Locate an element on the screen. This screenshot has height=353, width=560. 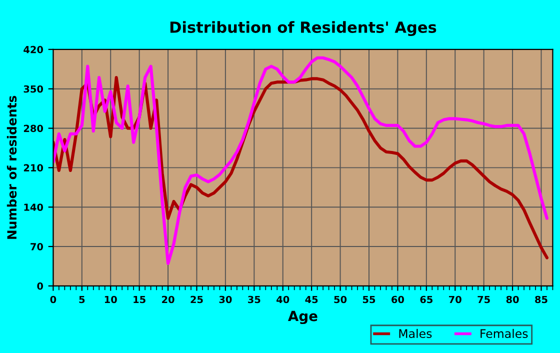
x-tick-label: 10 is located at coordinates (110, 300).